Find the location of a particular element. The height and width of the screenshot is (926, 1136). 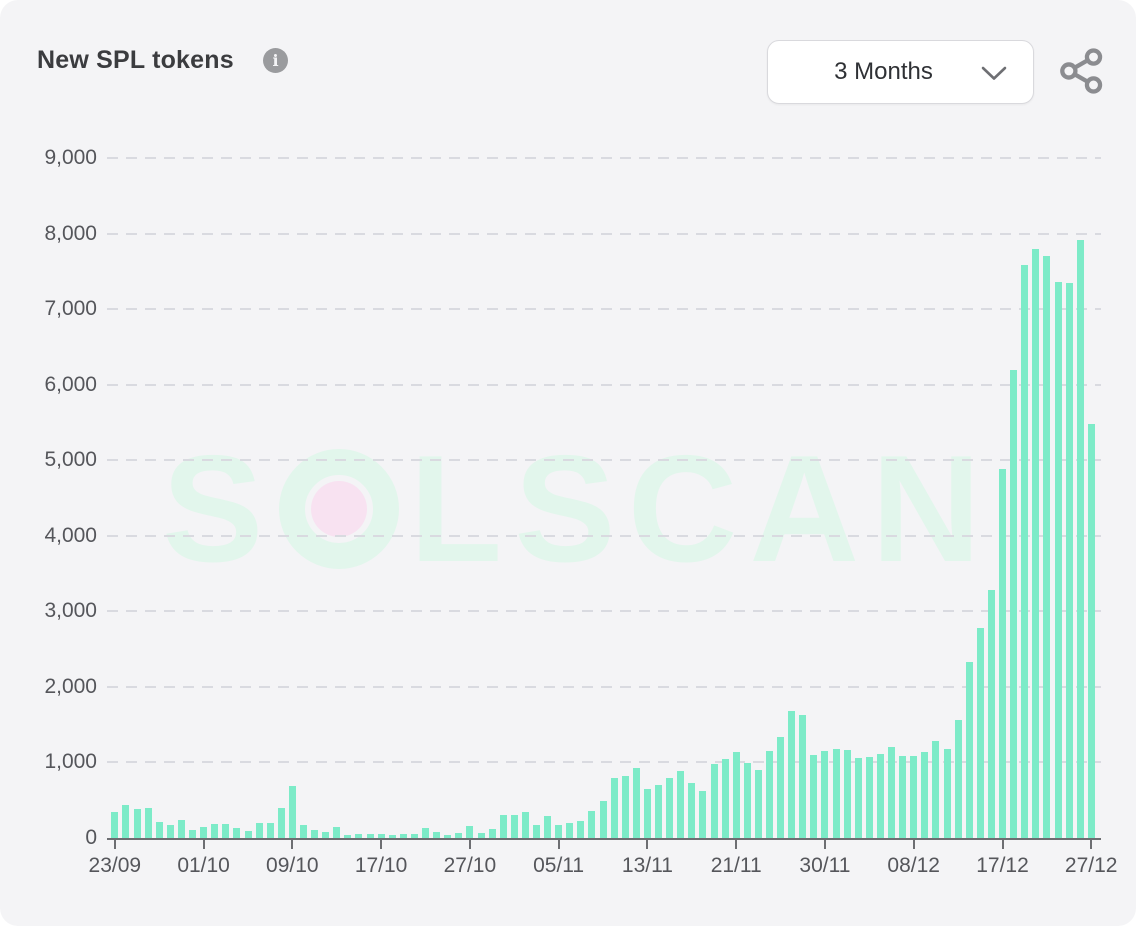

x-axis-label: 27/10 is located at coordinates (470, 865).